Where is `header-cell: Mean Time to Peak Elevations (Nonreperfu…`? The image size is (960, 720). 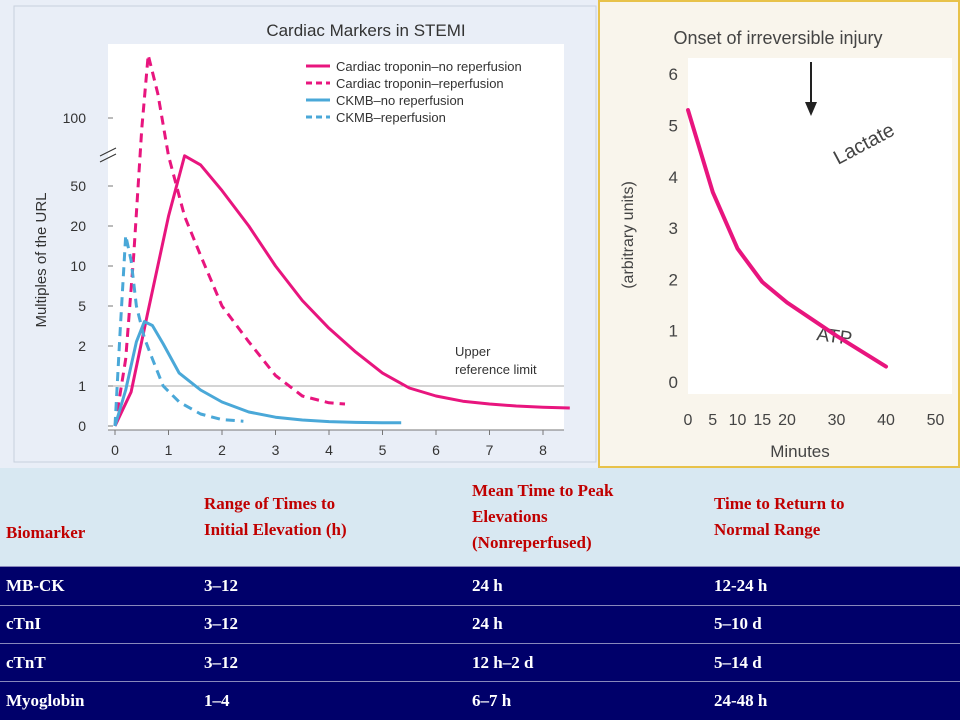
header-cell: Mean Time to Peak Elevations (Nonreperfu… is located at coordinates (587, 517).